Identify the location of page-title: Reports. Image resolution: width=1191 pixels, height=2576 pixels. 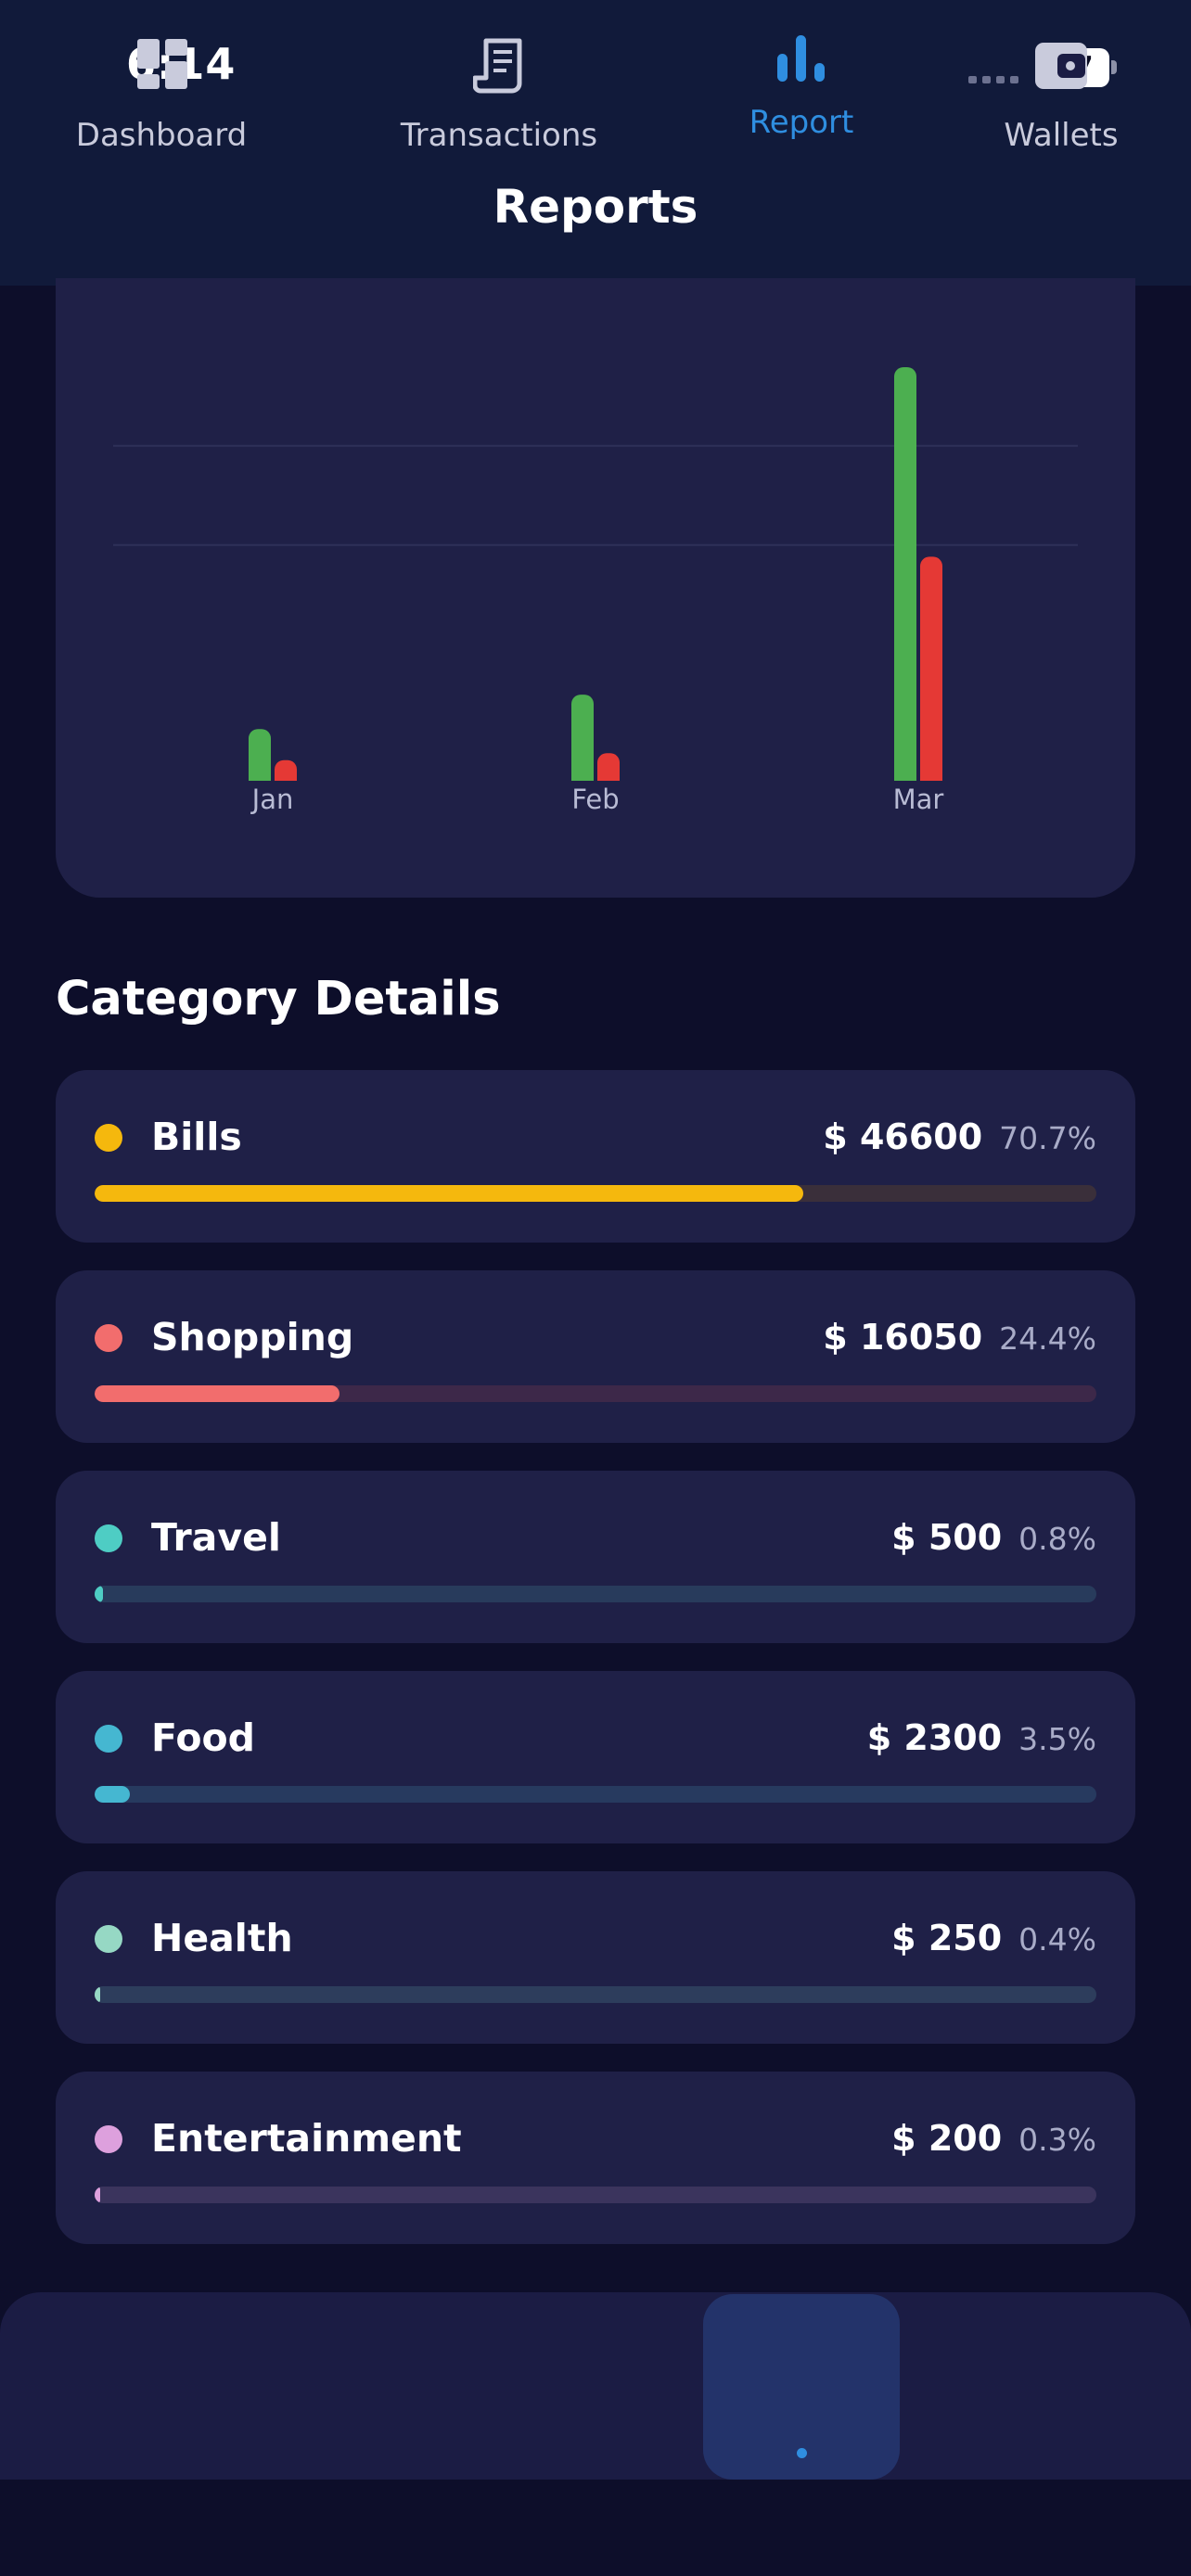
(595, 207).